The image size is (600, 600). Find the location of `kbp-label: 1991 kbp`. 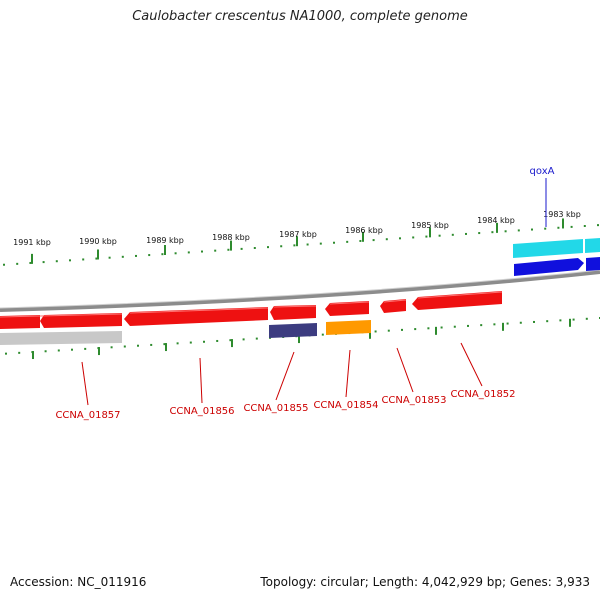

kbp-label: 1991 kbp is located at coordinates (32, 242).